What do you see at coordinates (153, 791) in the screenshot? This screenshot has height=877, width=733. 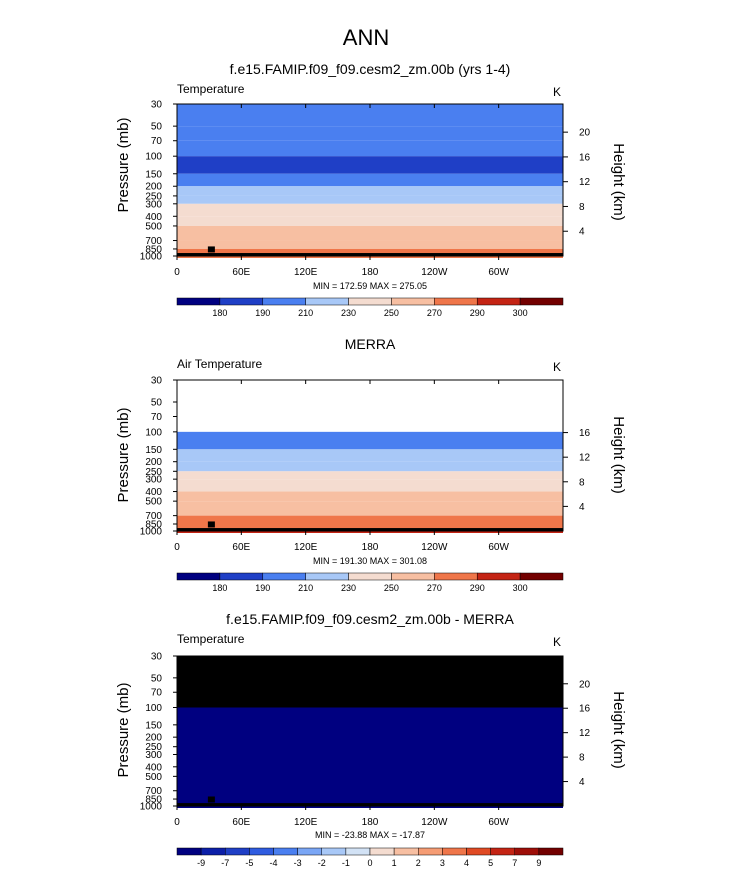 I see `y-tick-label: 700` at bounding box center [153, 791].